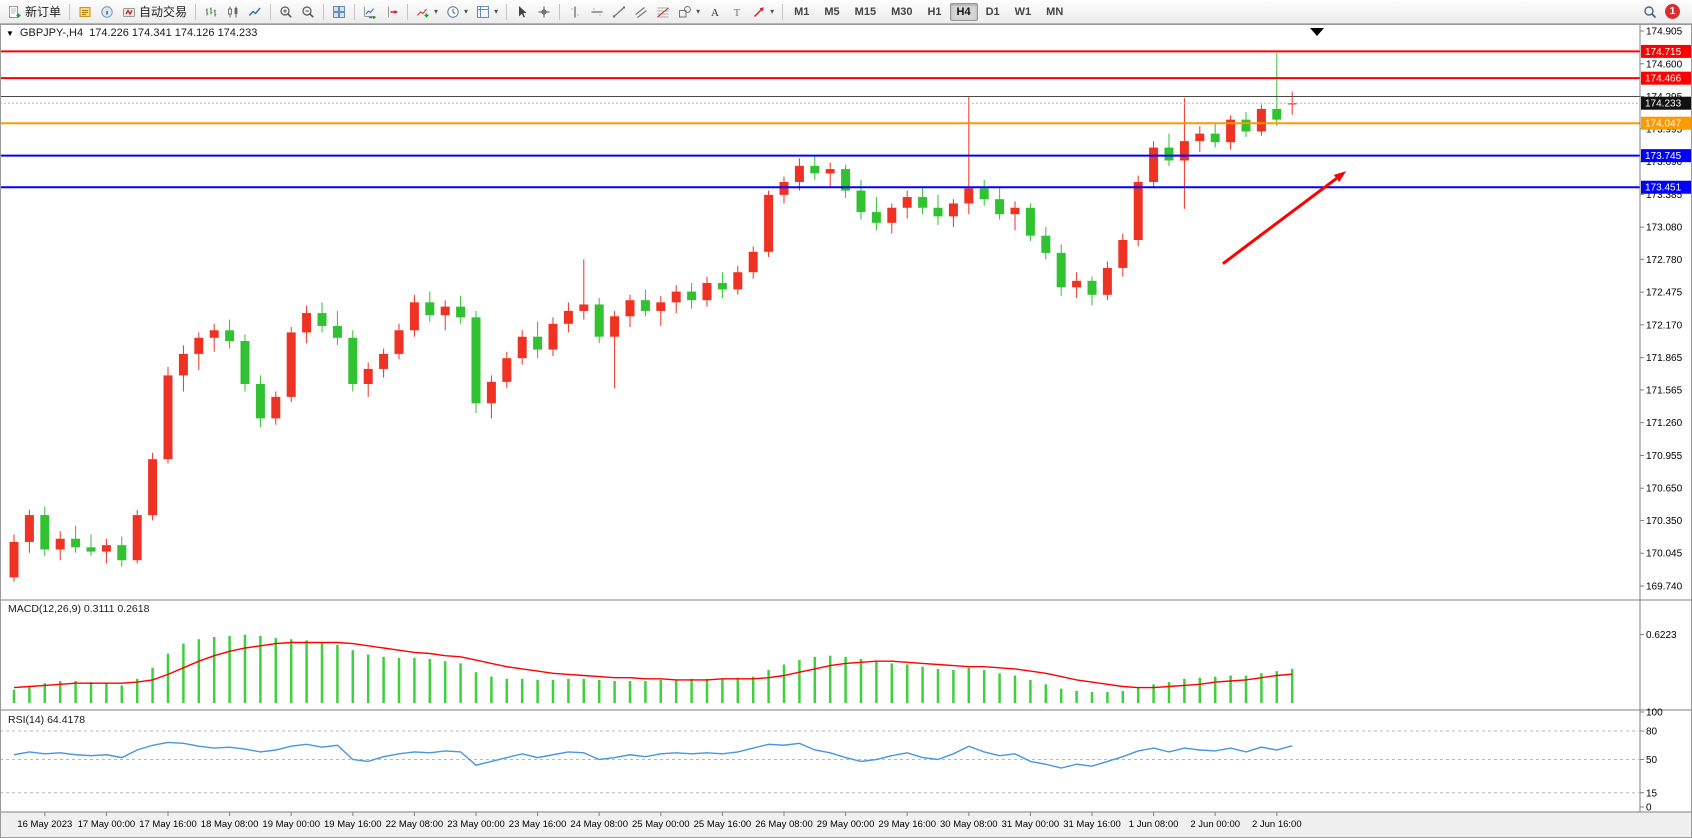  I want to click on zoom-in-button, so click(286, 12).